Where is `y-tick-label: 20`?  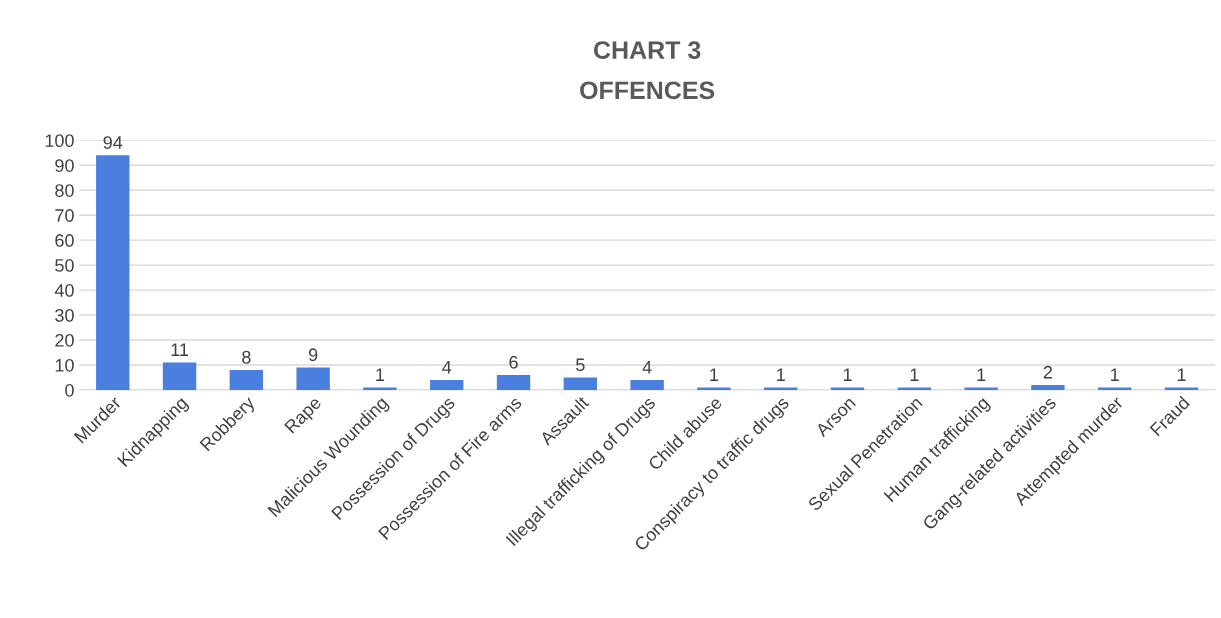
y-tick-label: 20 is located at coordinates (64, 340).